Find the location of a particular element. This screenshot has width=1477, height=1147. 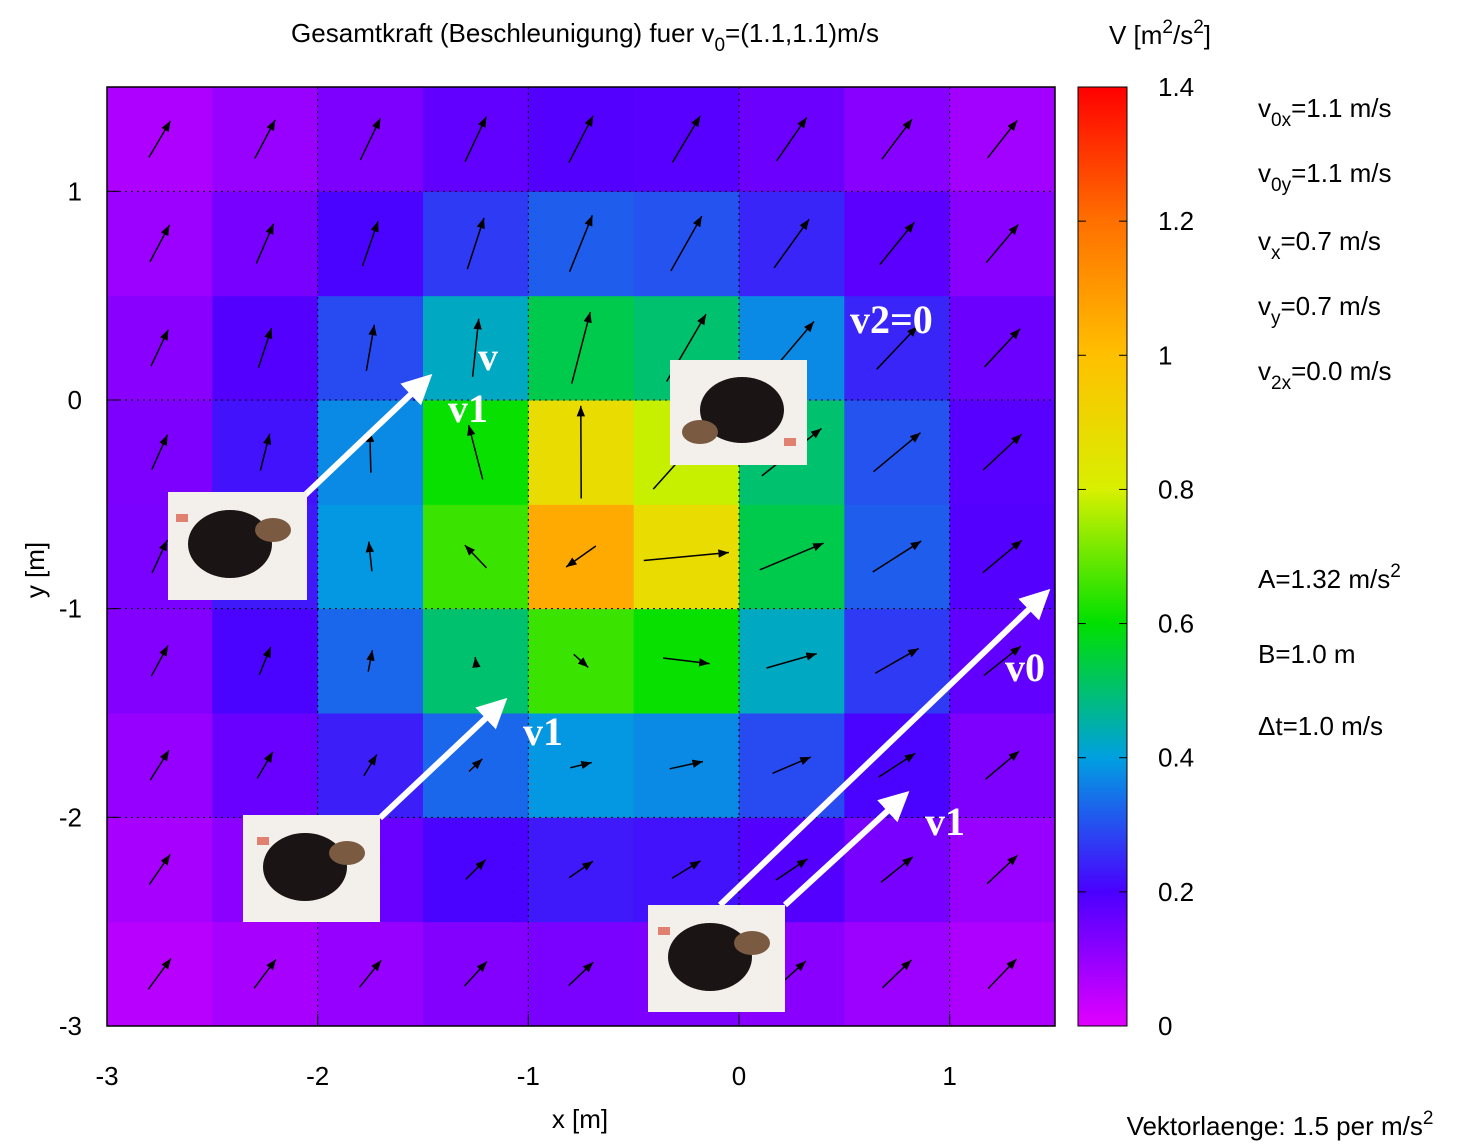

text-part: /s is located at coordinates (1183, 35).